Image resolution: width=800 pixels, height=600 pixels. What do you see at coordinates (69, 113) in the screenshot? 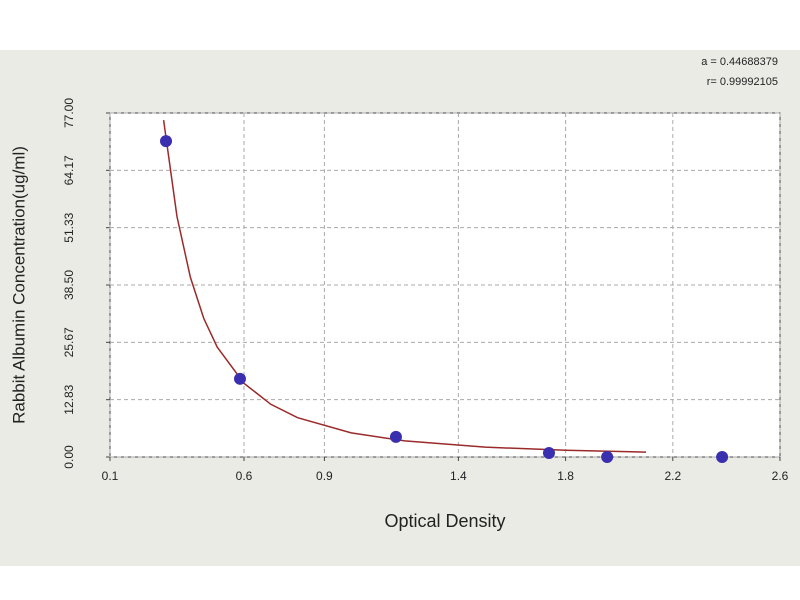
I see `y-tick-label: 77.00` at bounding box center [69, 113].